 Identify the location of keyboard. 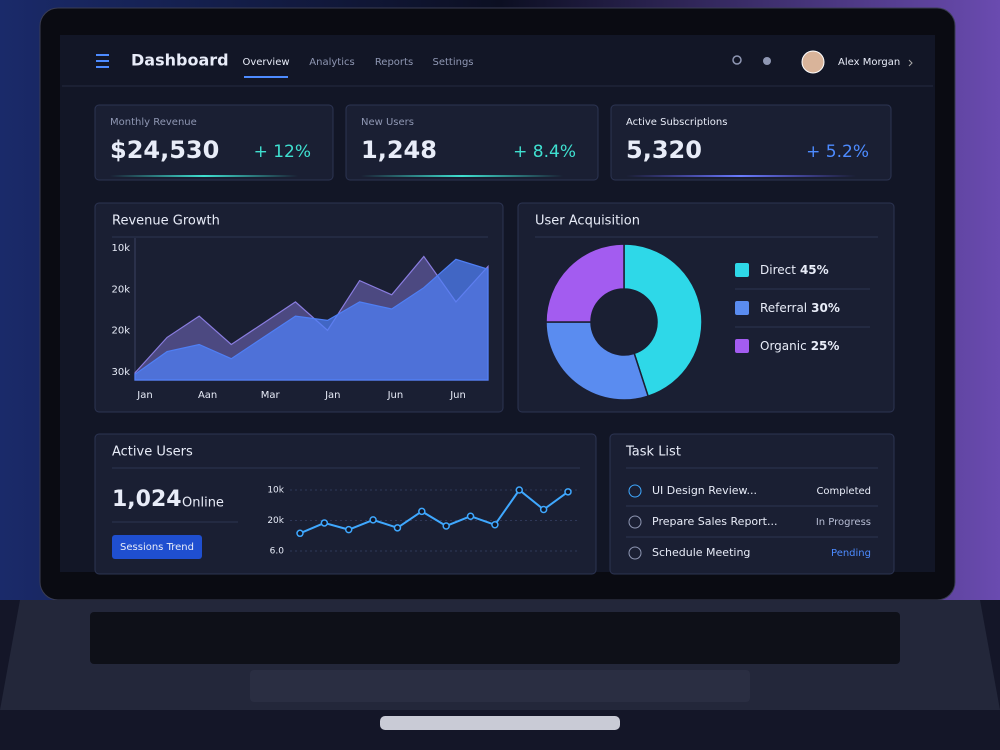
(495, 638).